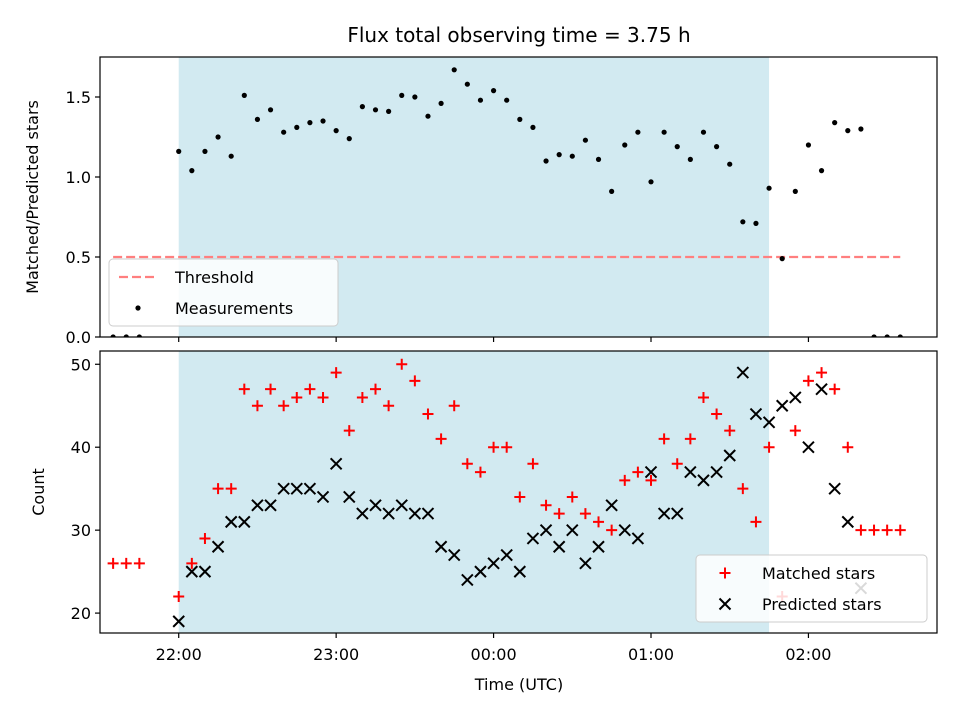 The width and height of the screenshot is (960, 720). Describe the element at coordinates (518, 684) in the screenshot. I see `x-axis-label: Time (UTC)` at that location.